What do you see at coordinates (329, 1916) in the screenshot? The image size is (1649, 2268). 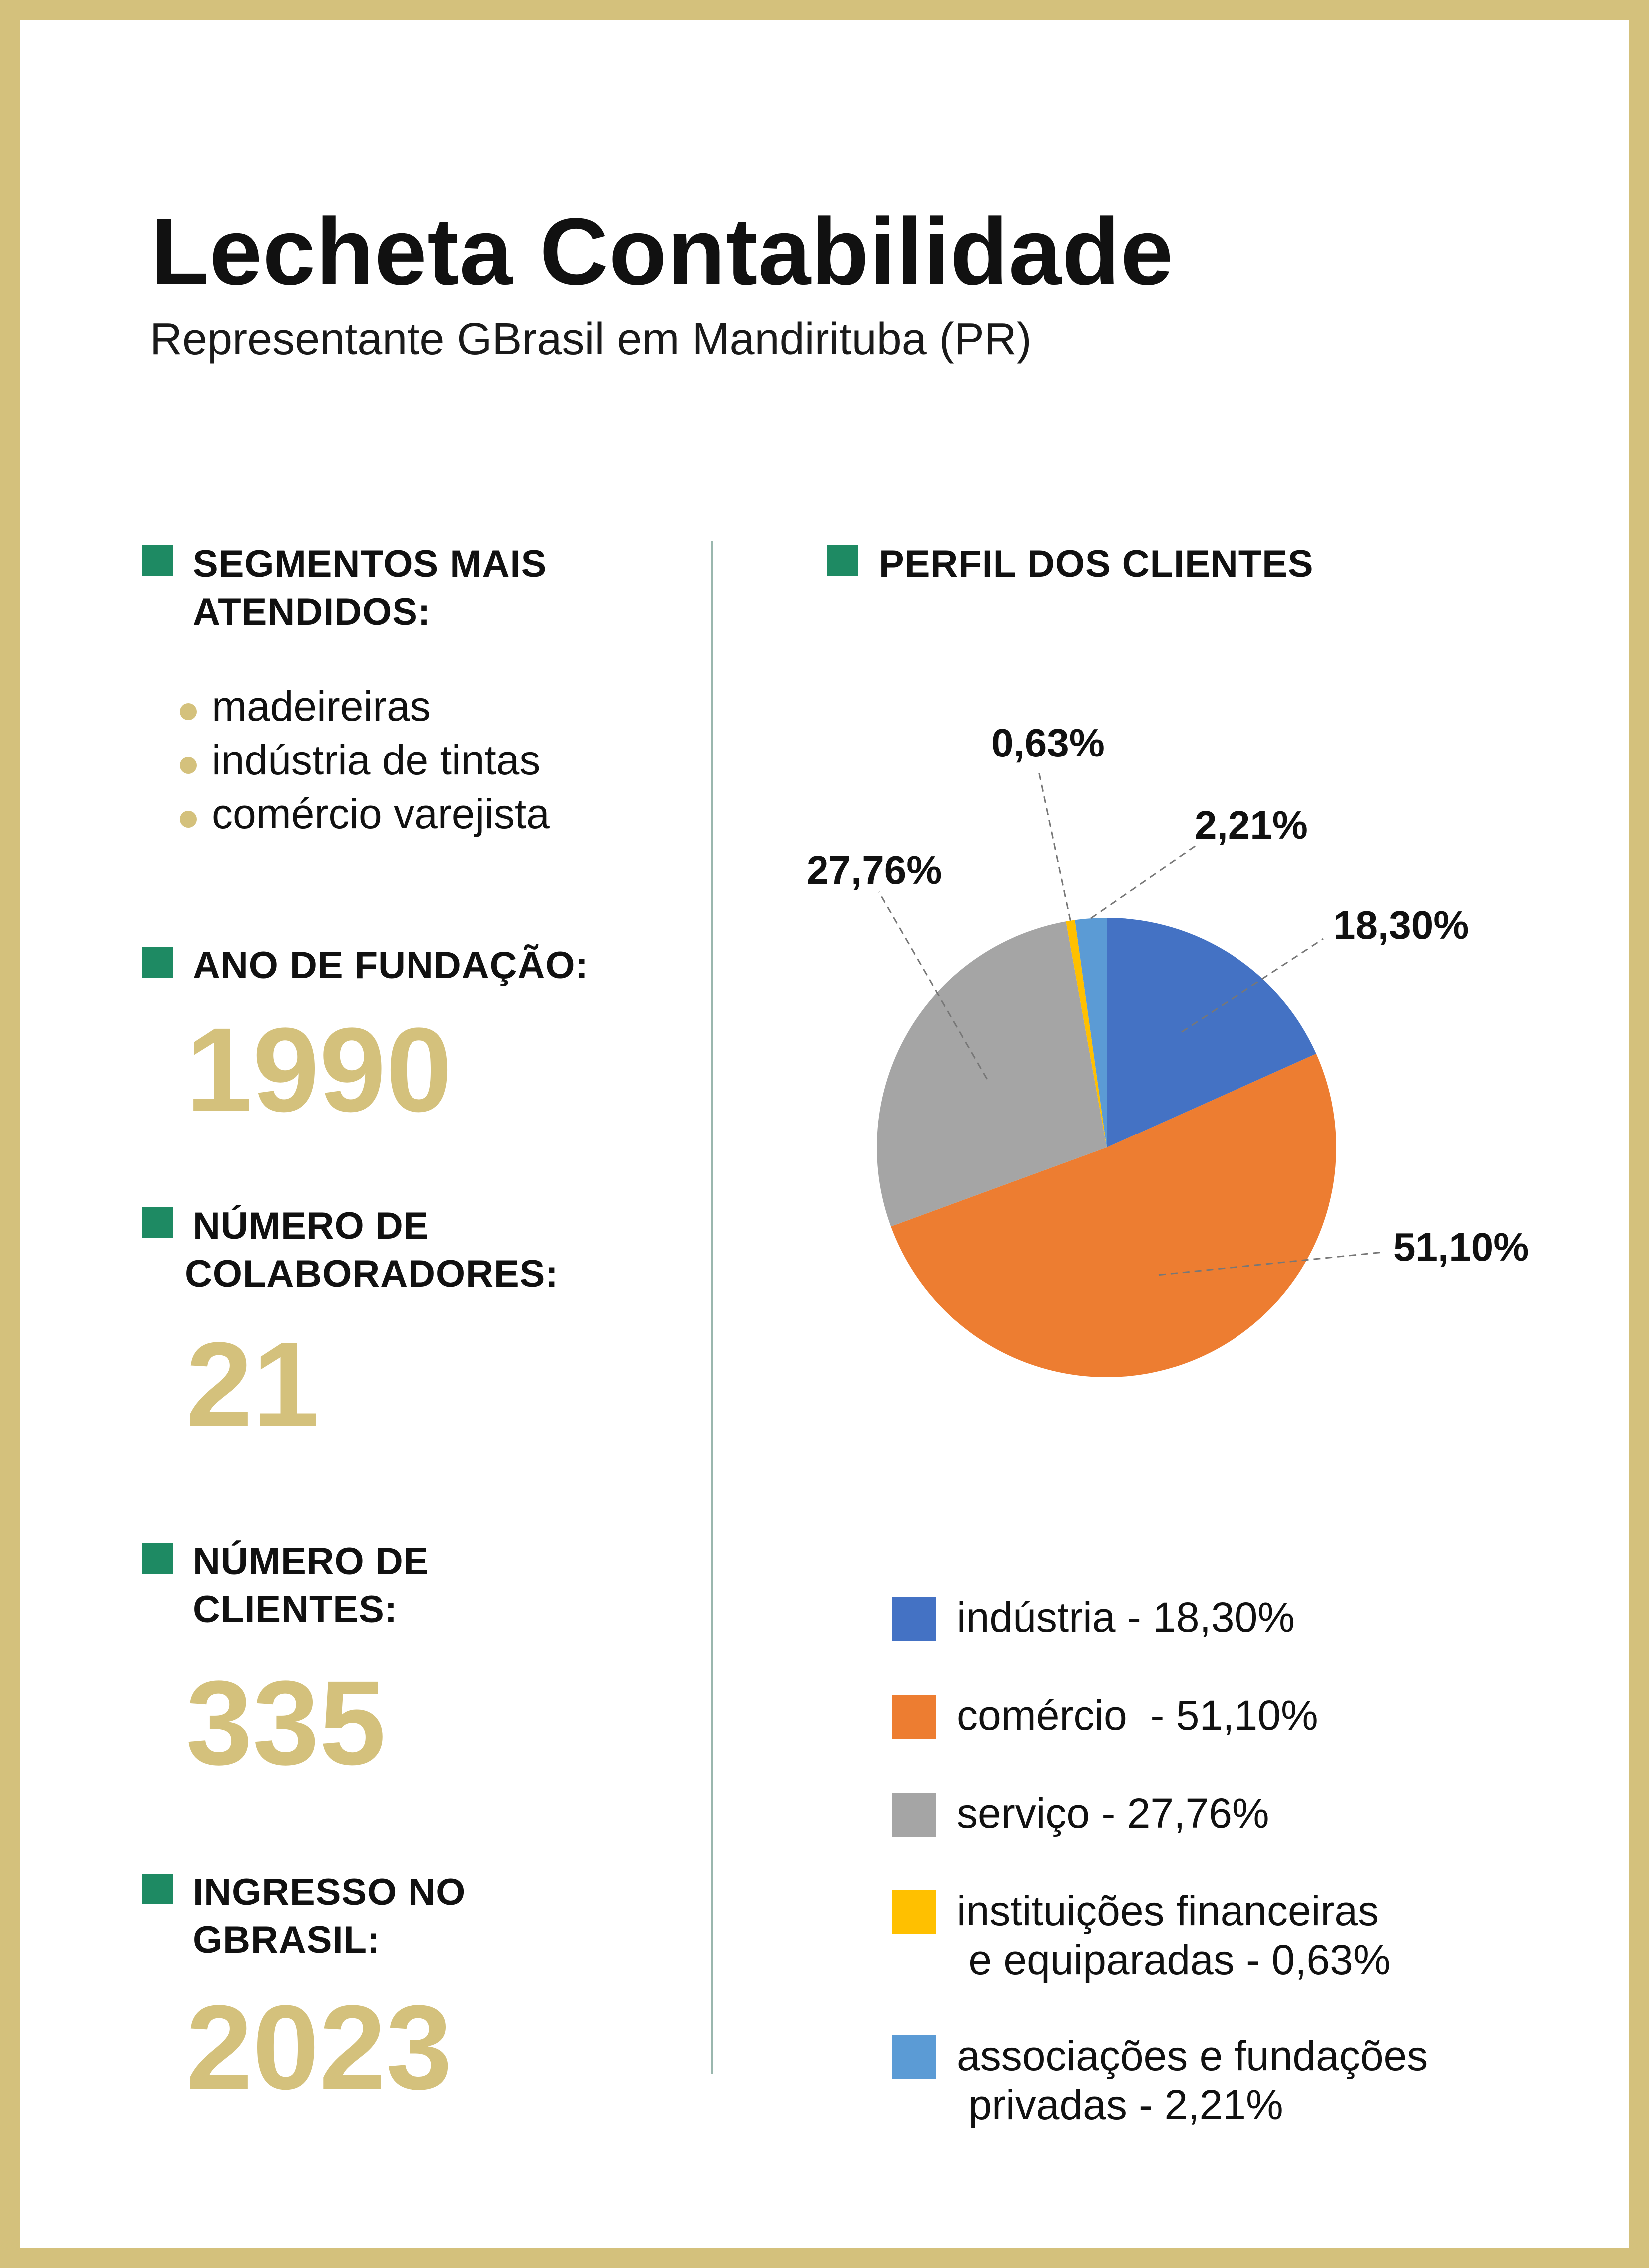 I see `joined-heading: INGRESSO NO GBRASIL:` at bounding box center [329, 1916].